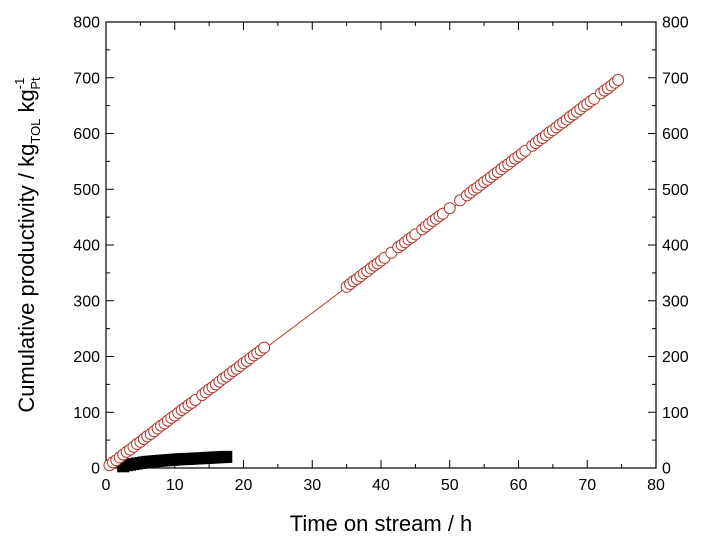 The height and width of the screenshot is (536, 707). I want to click on x-tick-label: 10, so click(175, 485).